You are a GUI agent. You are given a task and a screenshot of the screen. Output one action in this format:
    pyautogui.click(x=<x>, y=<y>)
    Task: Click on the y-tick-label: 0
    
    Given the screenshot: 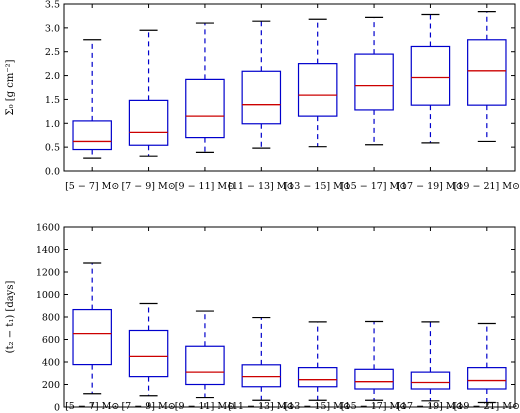 What is the action you would take?
    pyautogui.click(x=57, y=408)
    